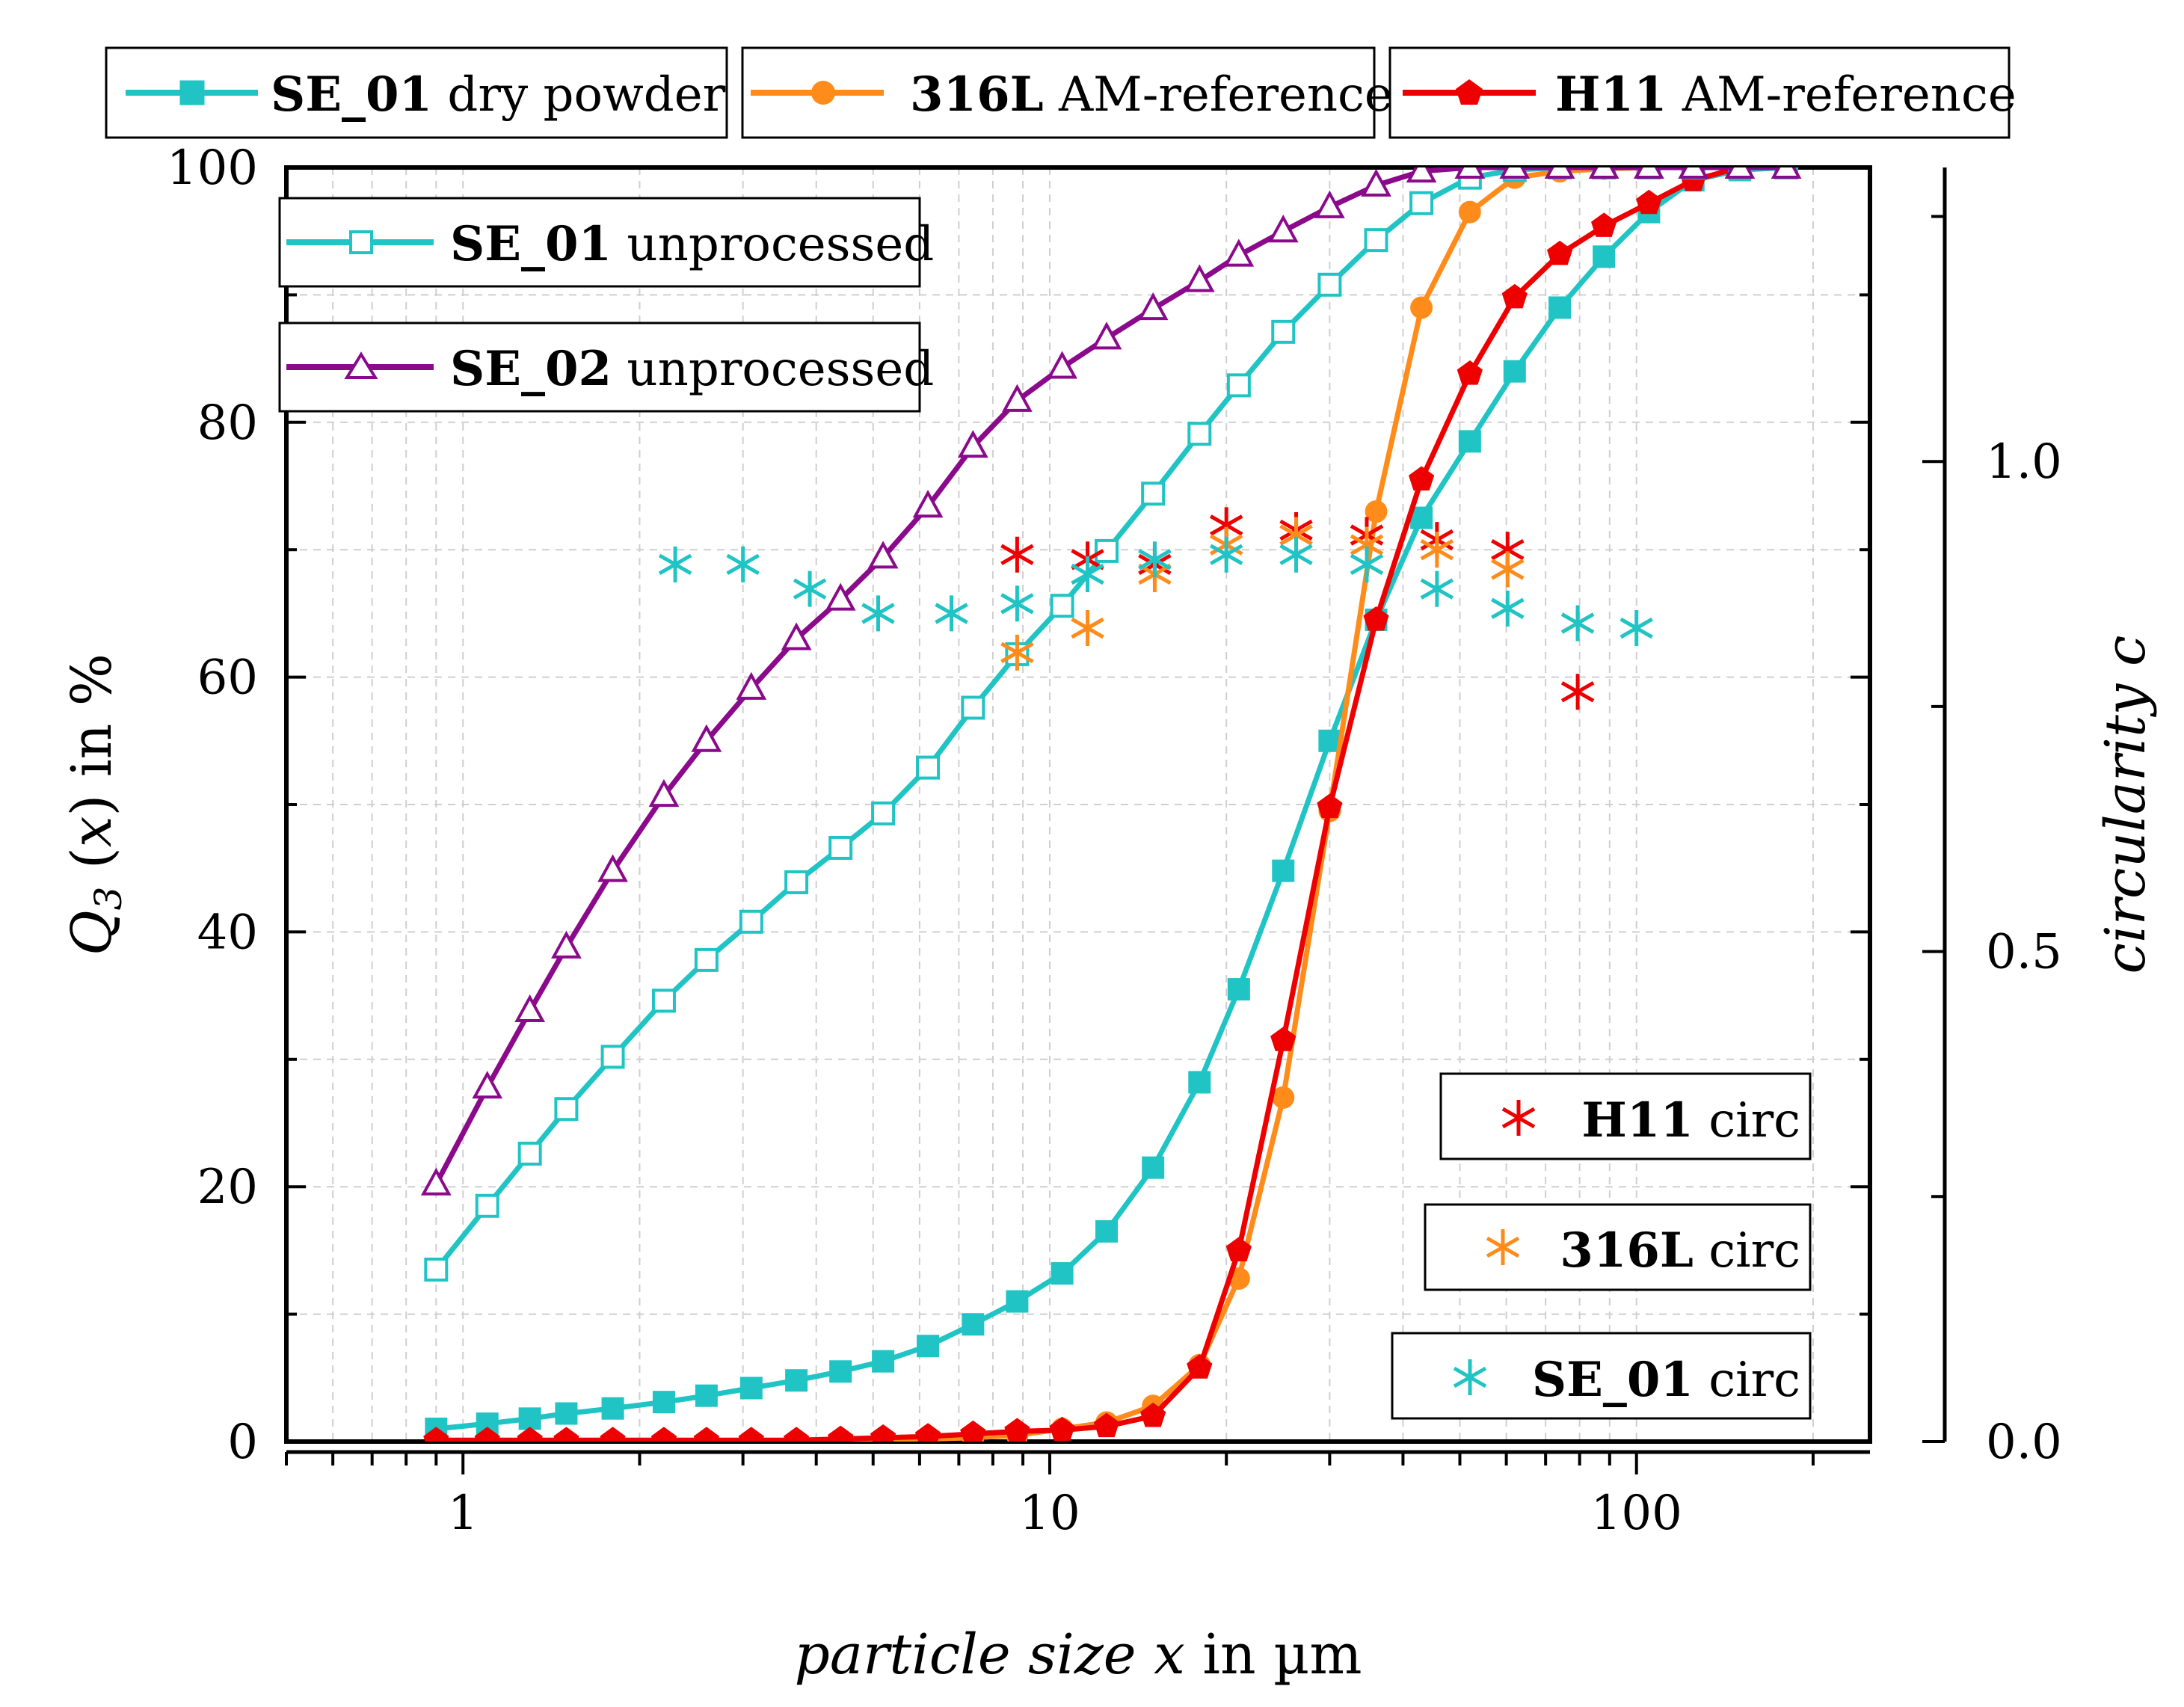 This screenshot has height=1707, width=2184. Describe the element at coordinates (227, 423) in the screenshot. I see `y-tick-label-left: 80` at that location.